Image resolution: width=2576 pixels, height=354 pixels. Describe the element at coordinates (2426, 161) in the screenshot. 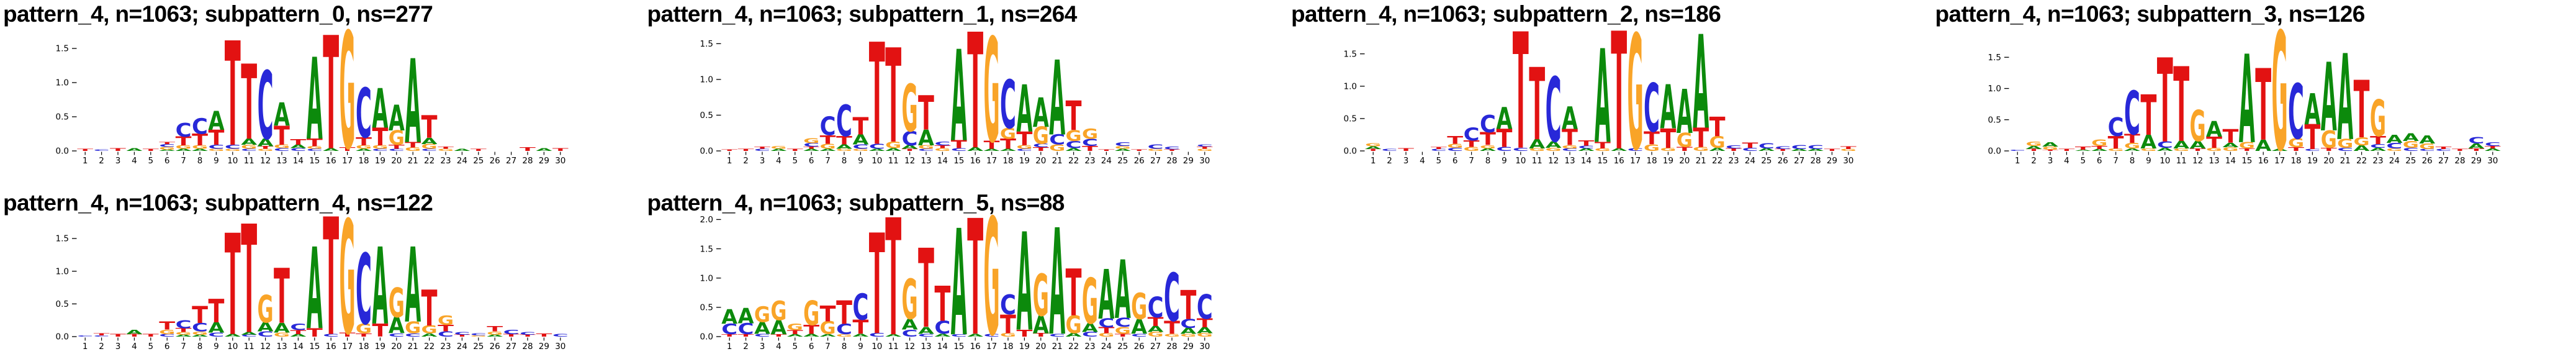

I see `svg-text: 26` at that location.